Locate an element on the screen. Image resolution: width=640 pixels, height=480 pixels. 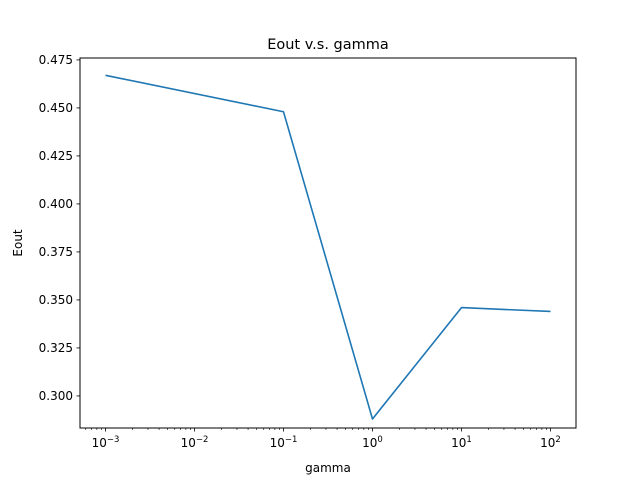
y-tick-label: 0.325 is located at coordinates (56, 348).